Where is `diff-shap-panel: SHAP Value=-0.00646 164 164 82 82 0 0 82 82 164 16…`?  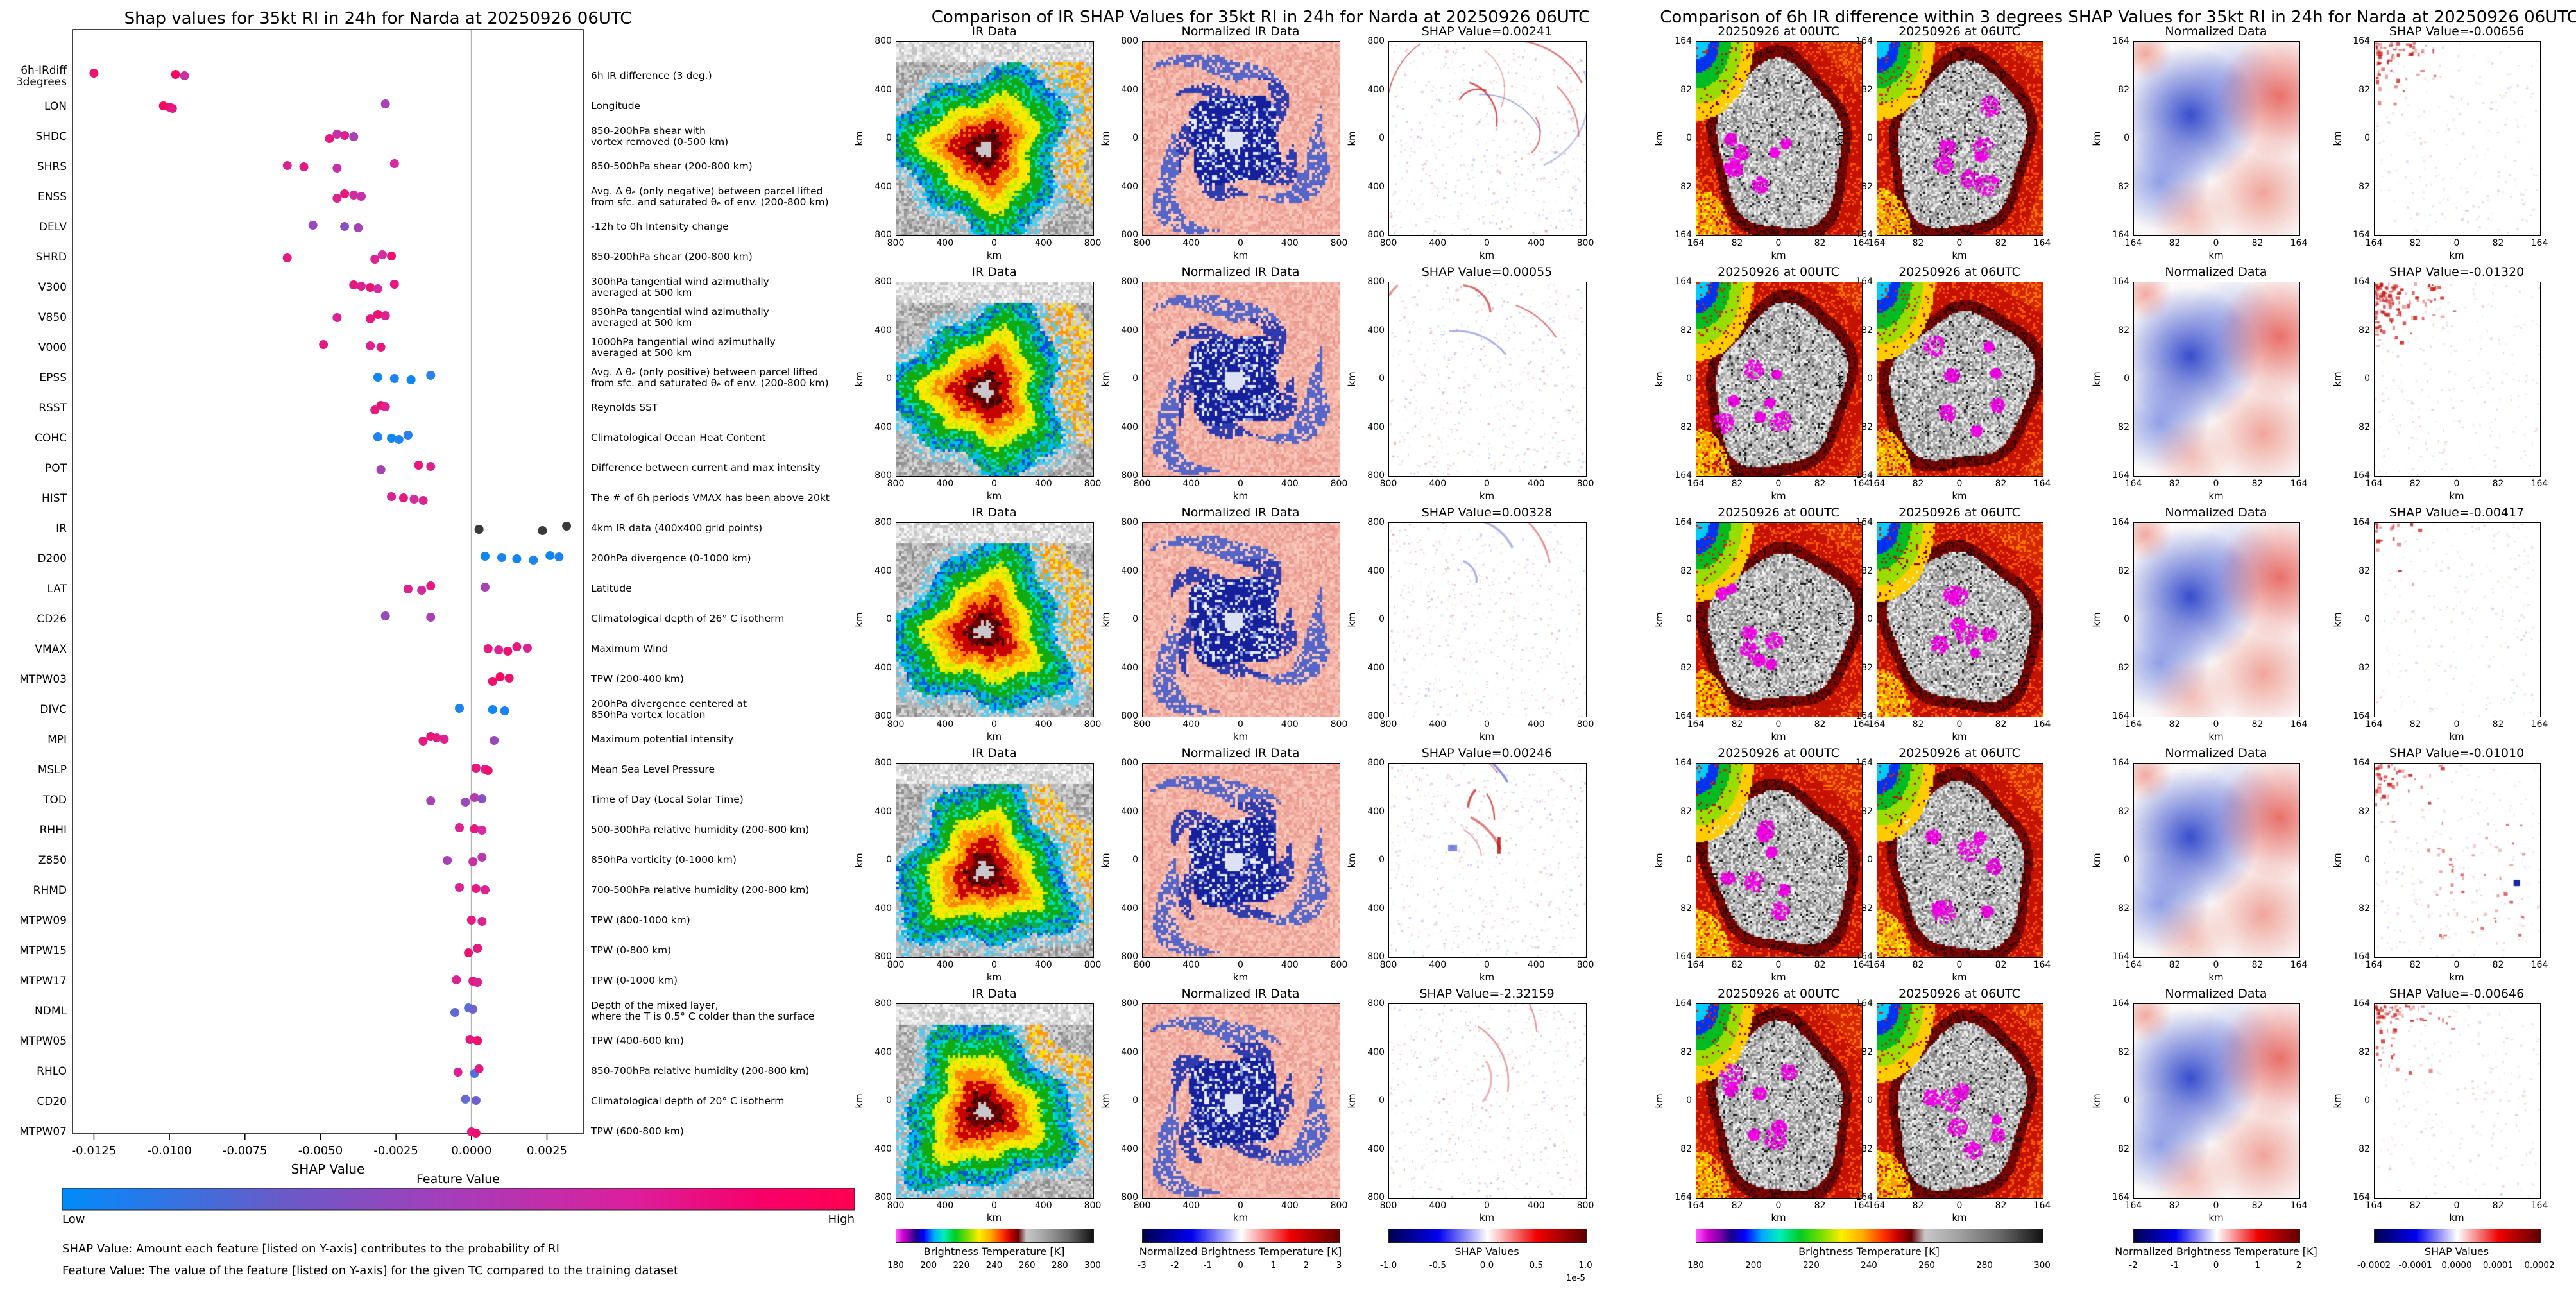 diff-shap-panel: SHAP Value=-0.00646 164 164 82 82 0 0 82 82 164 16… is located at coordinates (2440, 1105).